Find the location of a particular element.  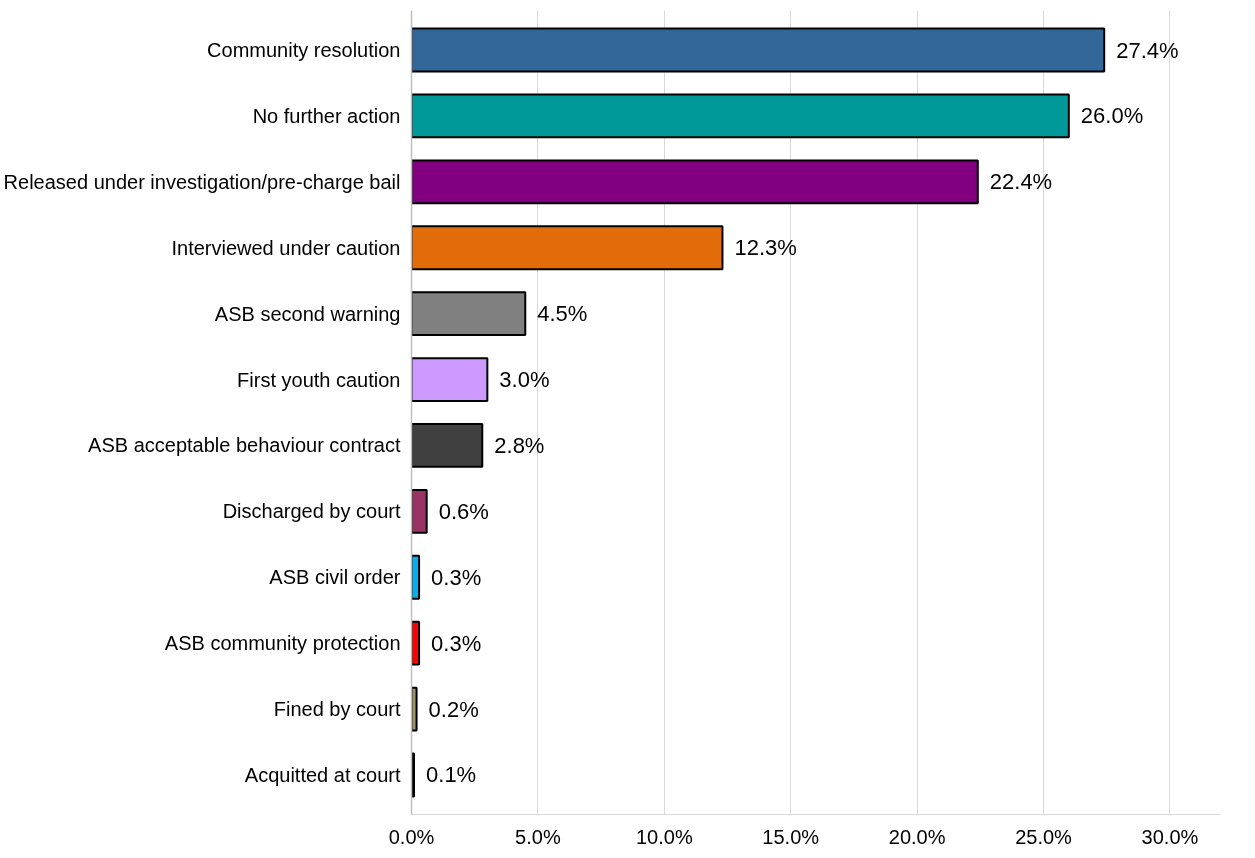

x-tick-label: 20.0% is located at coordinates (917, 836).